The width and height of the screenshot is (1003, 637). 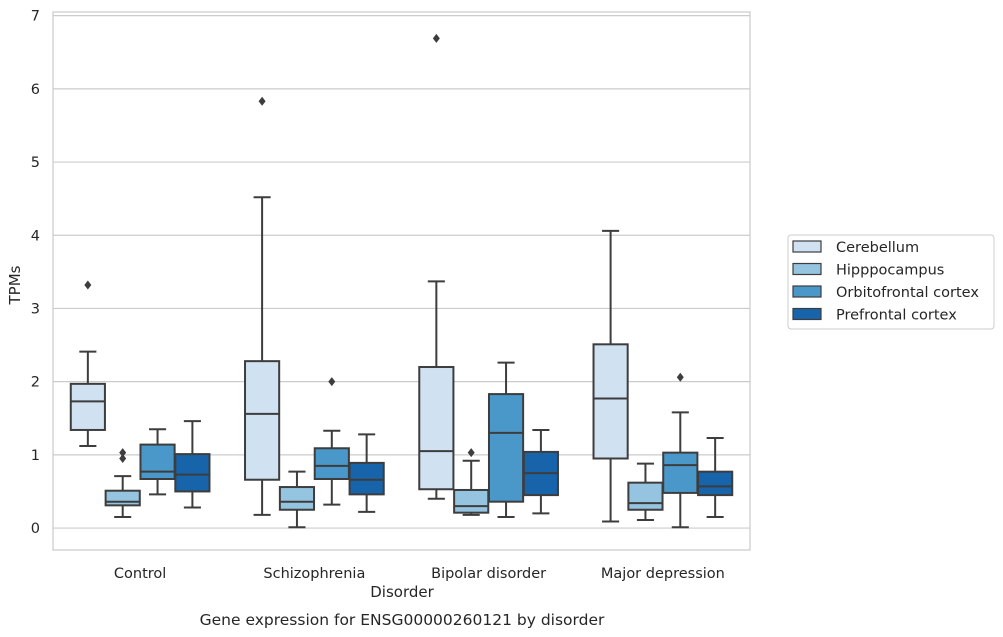 I want to click on y-tick-label: 7, so click(x=35, y=17).